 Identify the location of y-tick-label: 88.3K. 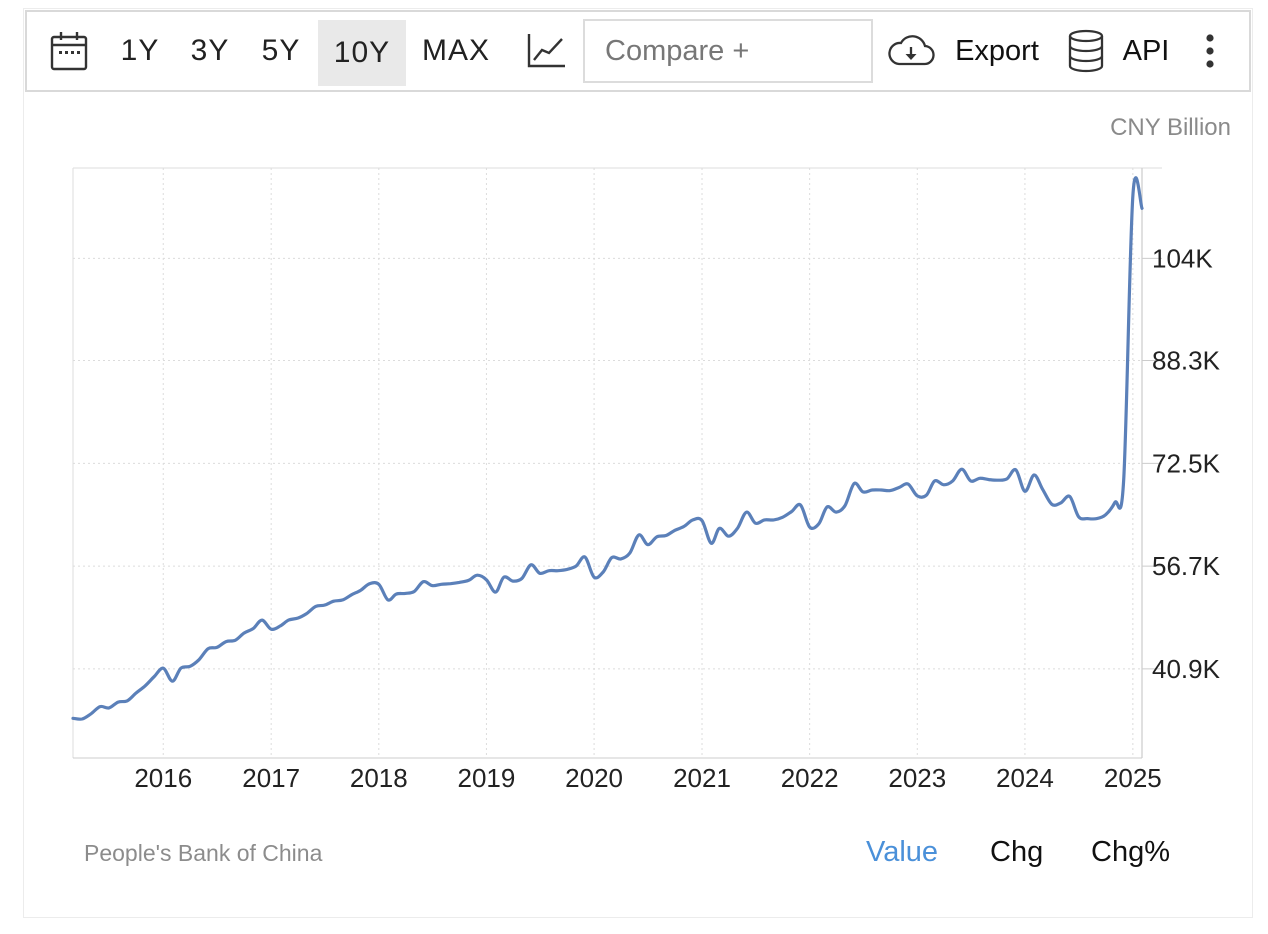
(1186, 361).